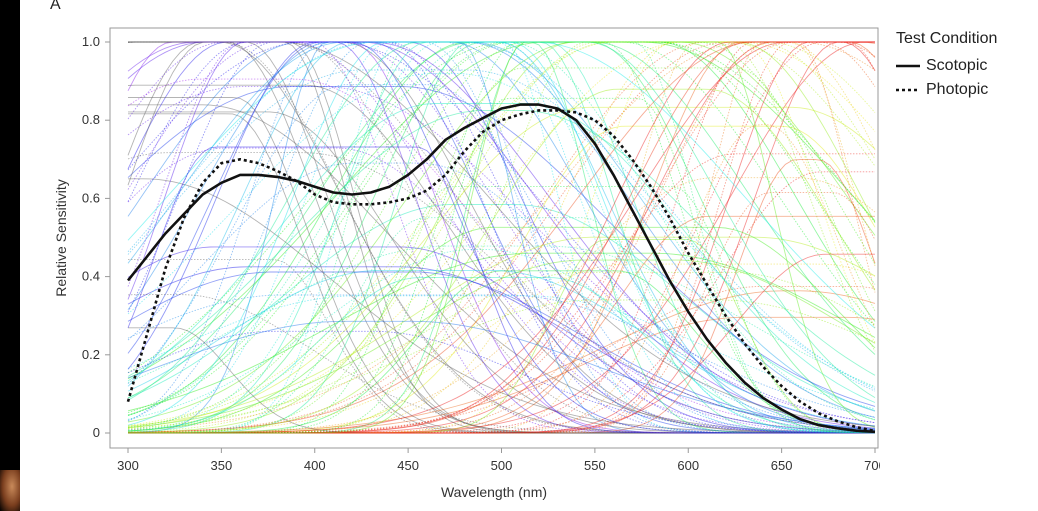 Image resolution: width=1038 pixels, height=511 pixels. I want to click on x-tick-label: 350, so click(222, 465).